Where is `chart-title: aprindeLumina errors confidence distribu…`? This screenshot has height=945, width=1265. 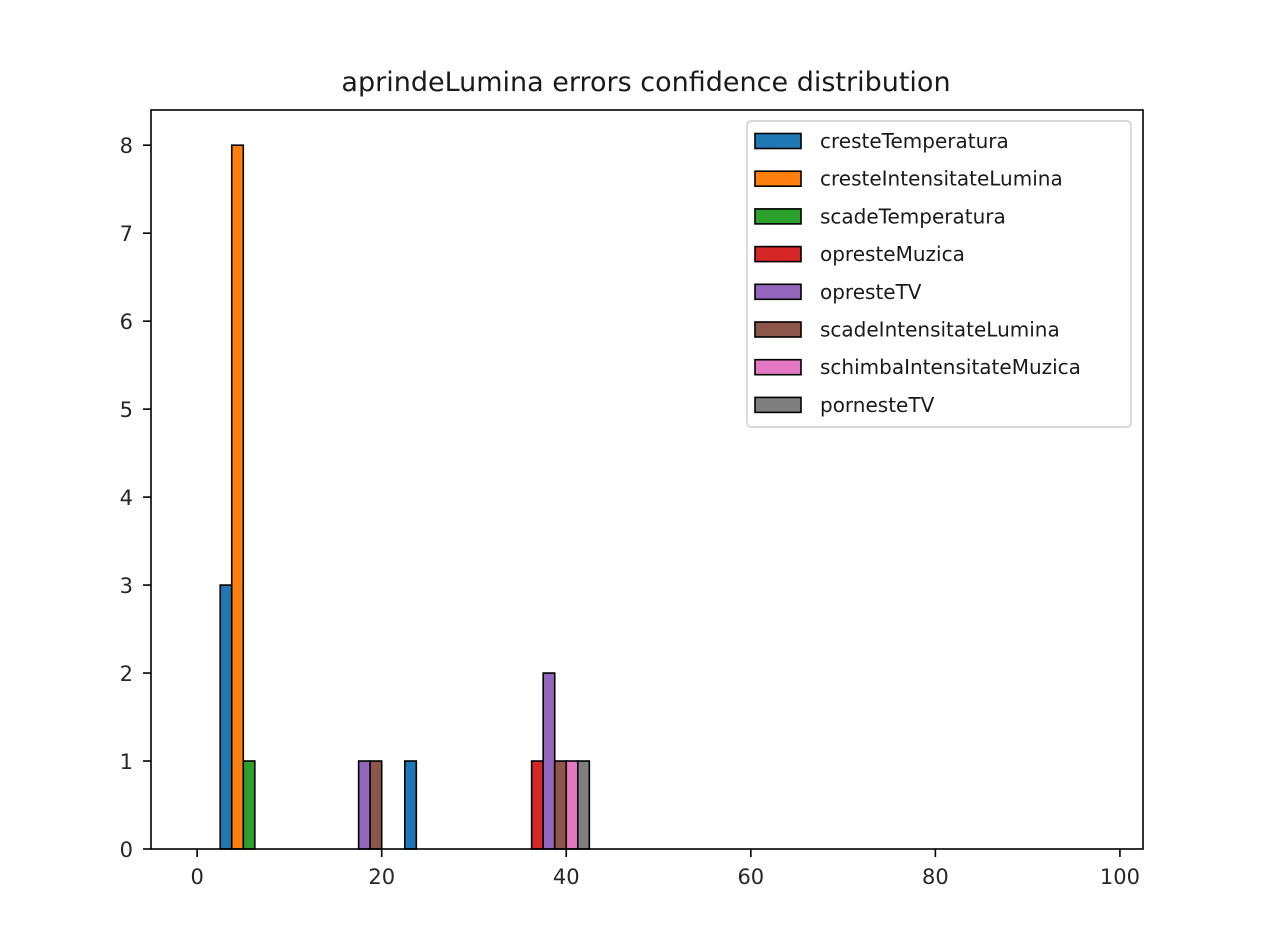
chart-title: aprindeLumina errors confidence distribu… is located at coordinates (645, 82).